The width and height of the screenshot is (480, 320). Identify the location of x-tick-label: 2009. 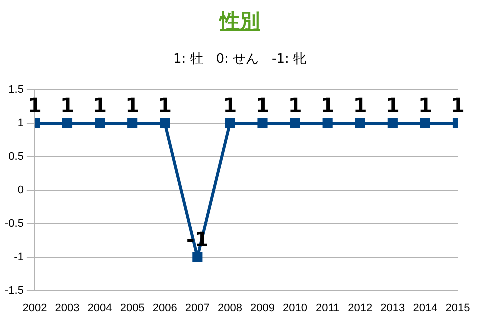
(262, 308).